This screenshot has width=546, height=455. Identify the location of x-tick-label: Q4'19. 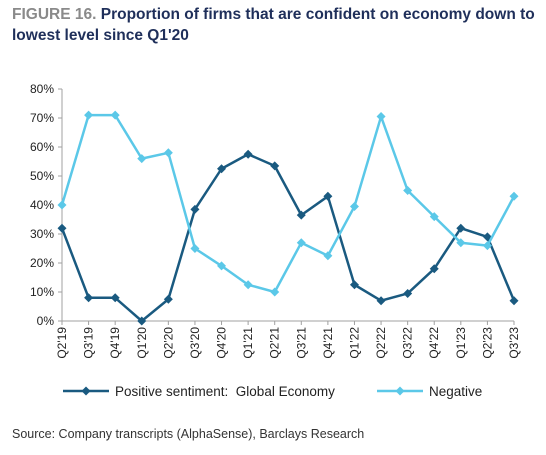
(115, 343).